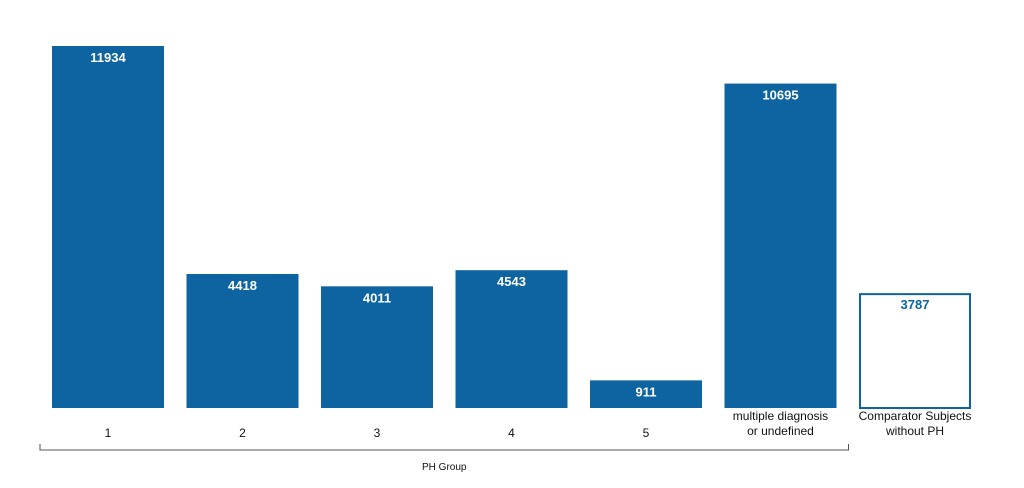 The image size is (1024, 488). What do you see at coordinates (108, 57) in the screenshot?
I see `value-label-1: 11934` at bounding box center [108, 57].